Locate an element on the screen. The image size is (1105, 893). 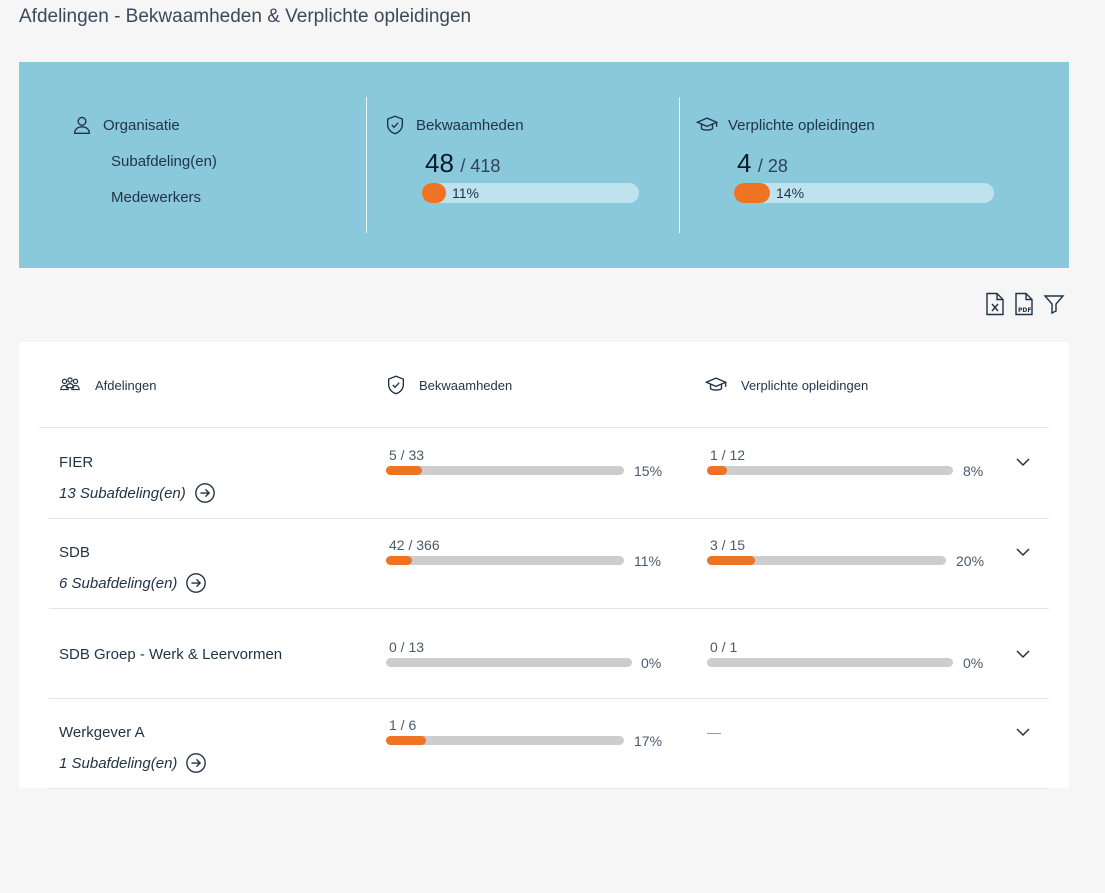
users-icon is located at coordinates (70, 384).